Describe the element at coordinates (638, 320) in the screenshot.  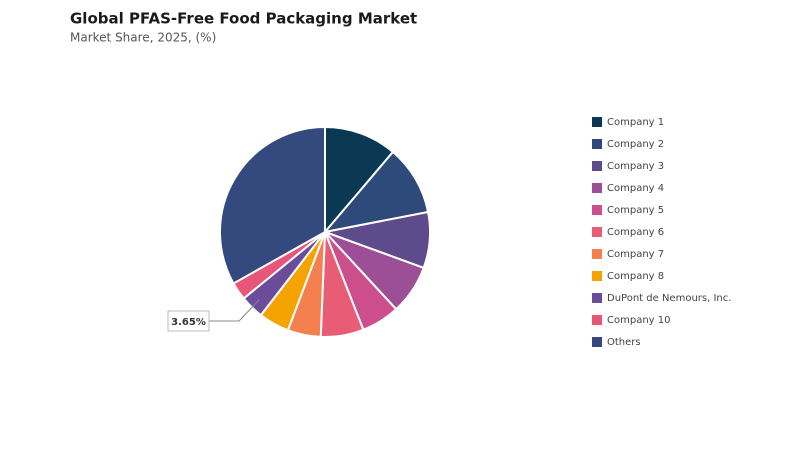
I see `legend-label: Company 10` at that location.